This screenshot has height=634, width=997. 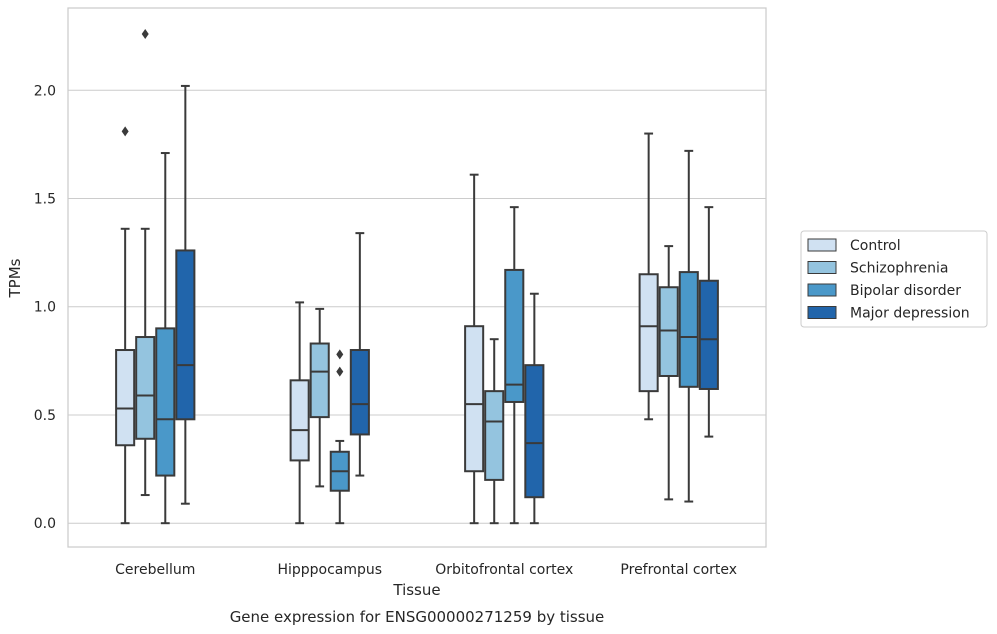 What do you see at coordinates (678, 570) in the screenshot?
I see `x-tick-label: Prefrontal cortex` at bounding box center [678, 570].